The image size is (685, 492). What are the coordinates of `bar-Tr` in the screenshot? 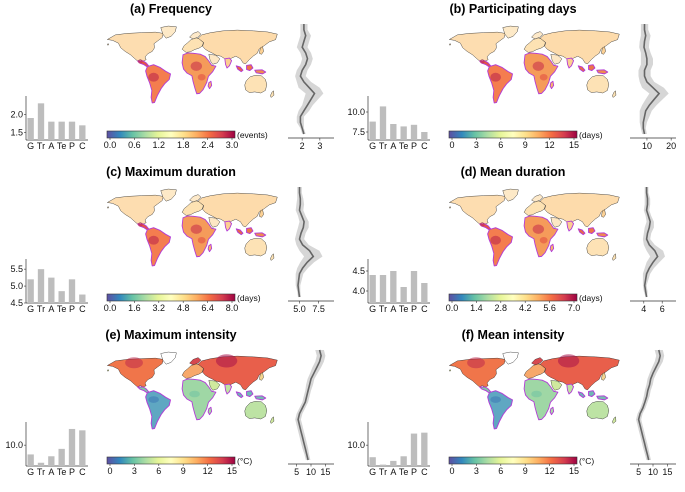 It's located at (41, 464).